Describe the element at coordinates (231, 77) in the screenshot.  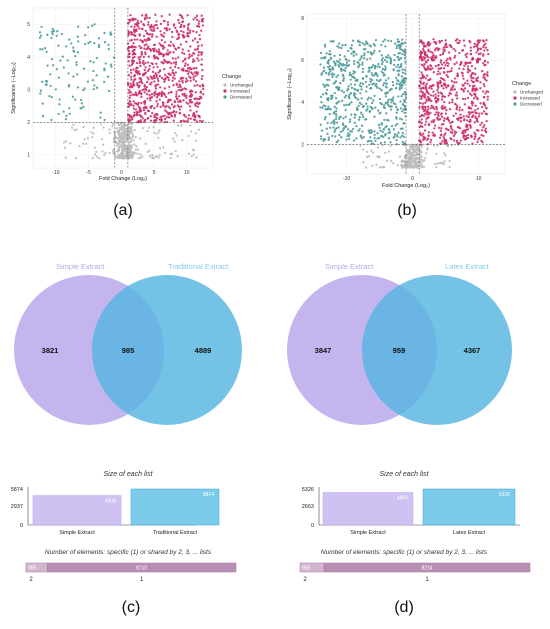
I see `legend-title-a: Change` at that location.